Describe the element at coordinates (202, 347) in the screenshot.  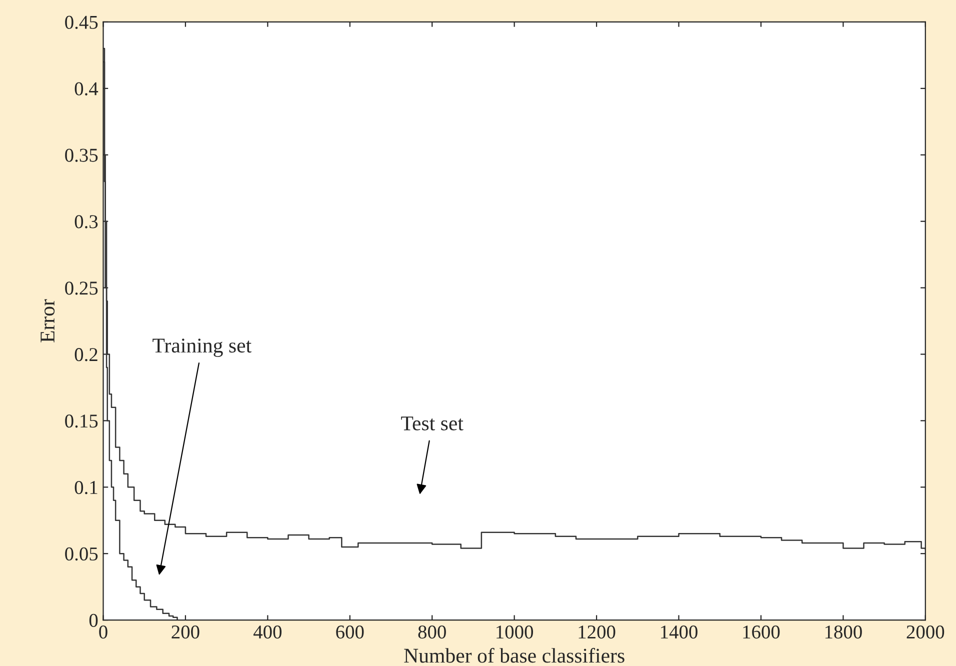
I see `annotation: Training set` at that location.